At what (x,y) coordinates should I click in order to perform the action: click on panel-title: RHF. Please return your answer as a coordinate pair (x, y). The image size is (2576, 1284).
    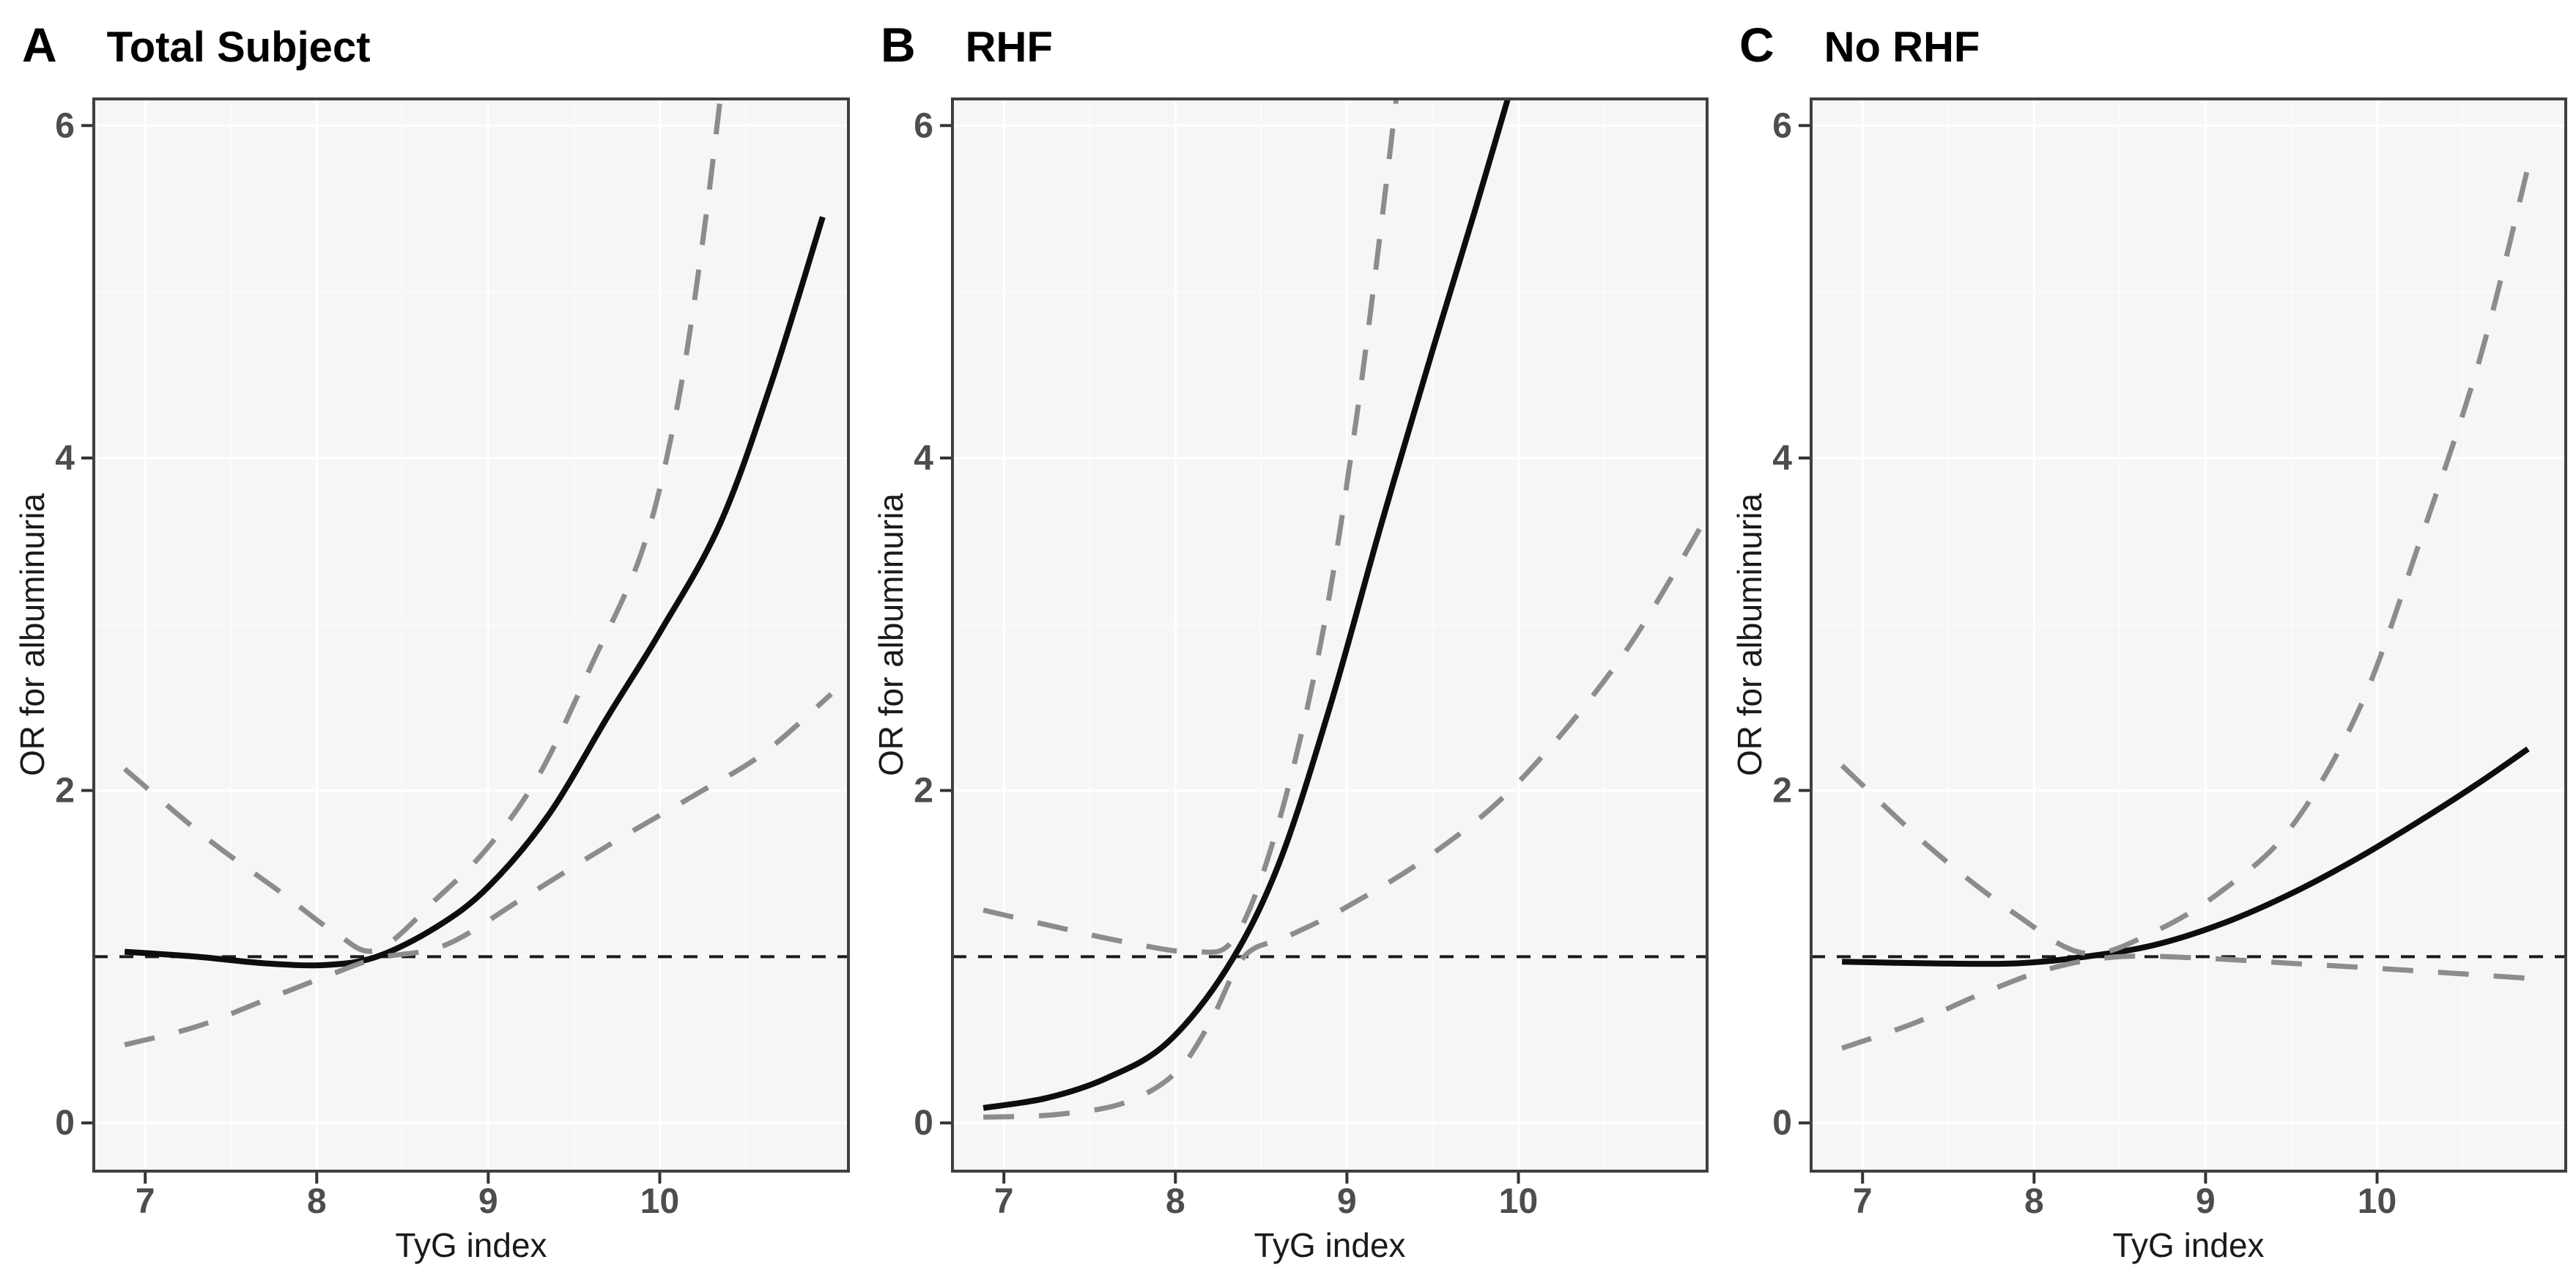
    Looking at the image, I should click on (1009, 47).